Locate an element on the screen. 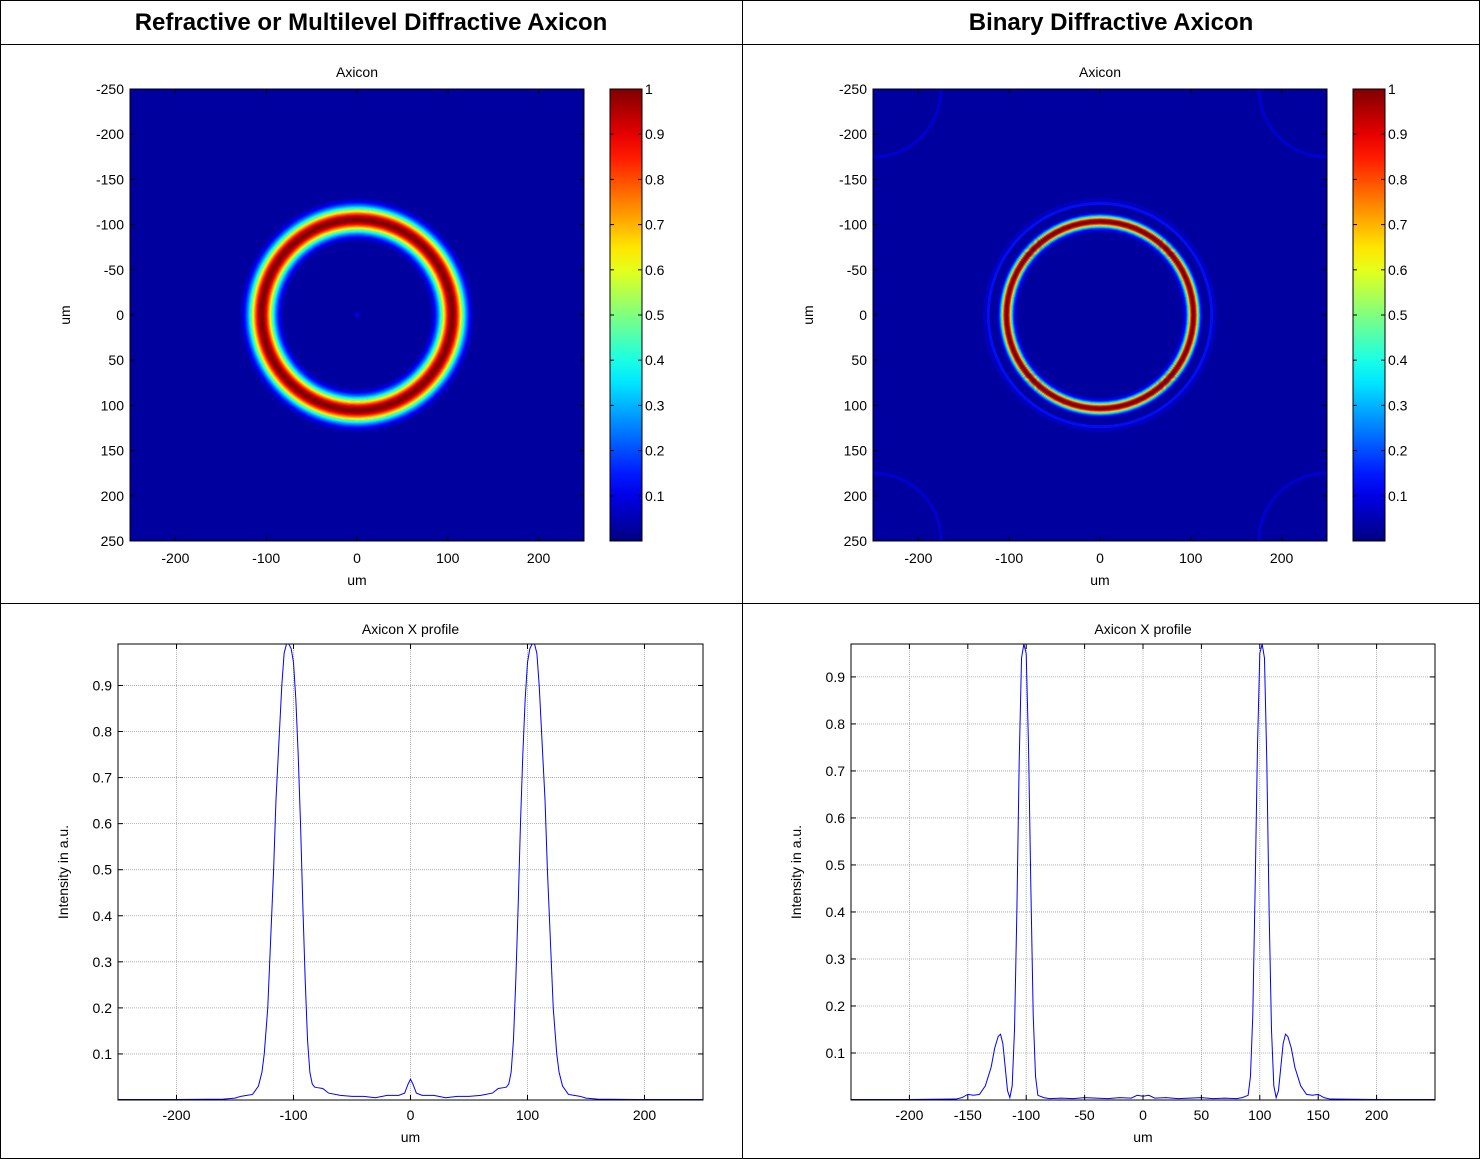 This screenshot has width=1480, height=1159. x-tick-label: -150 is located at coordinates (968, 1115).